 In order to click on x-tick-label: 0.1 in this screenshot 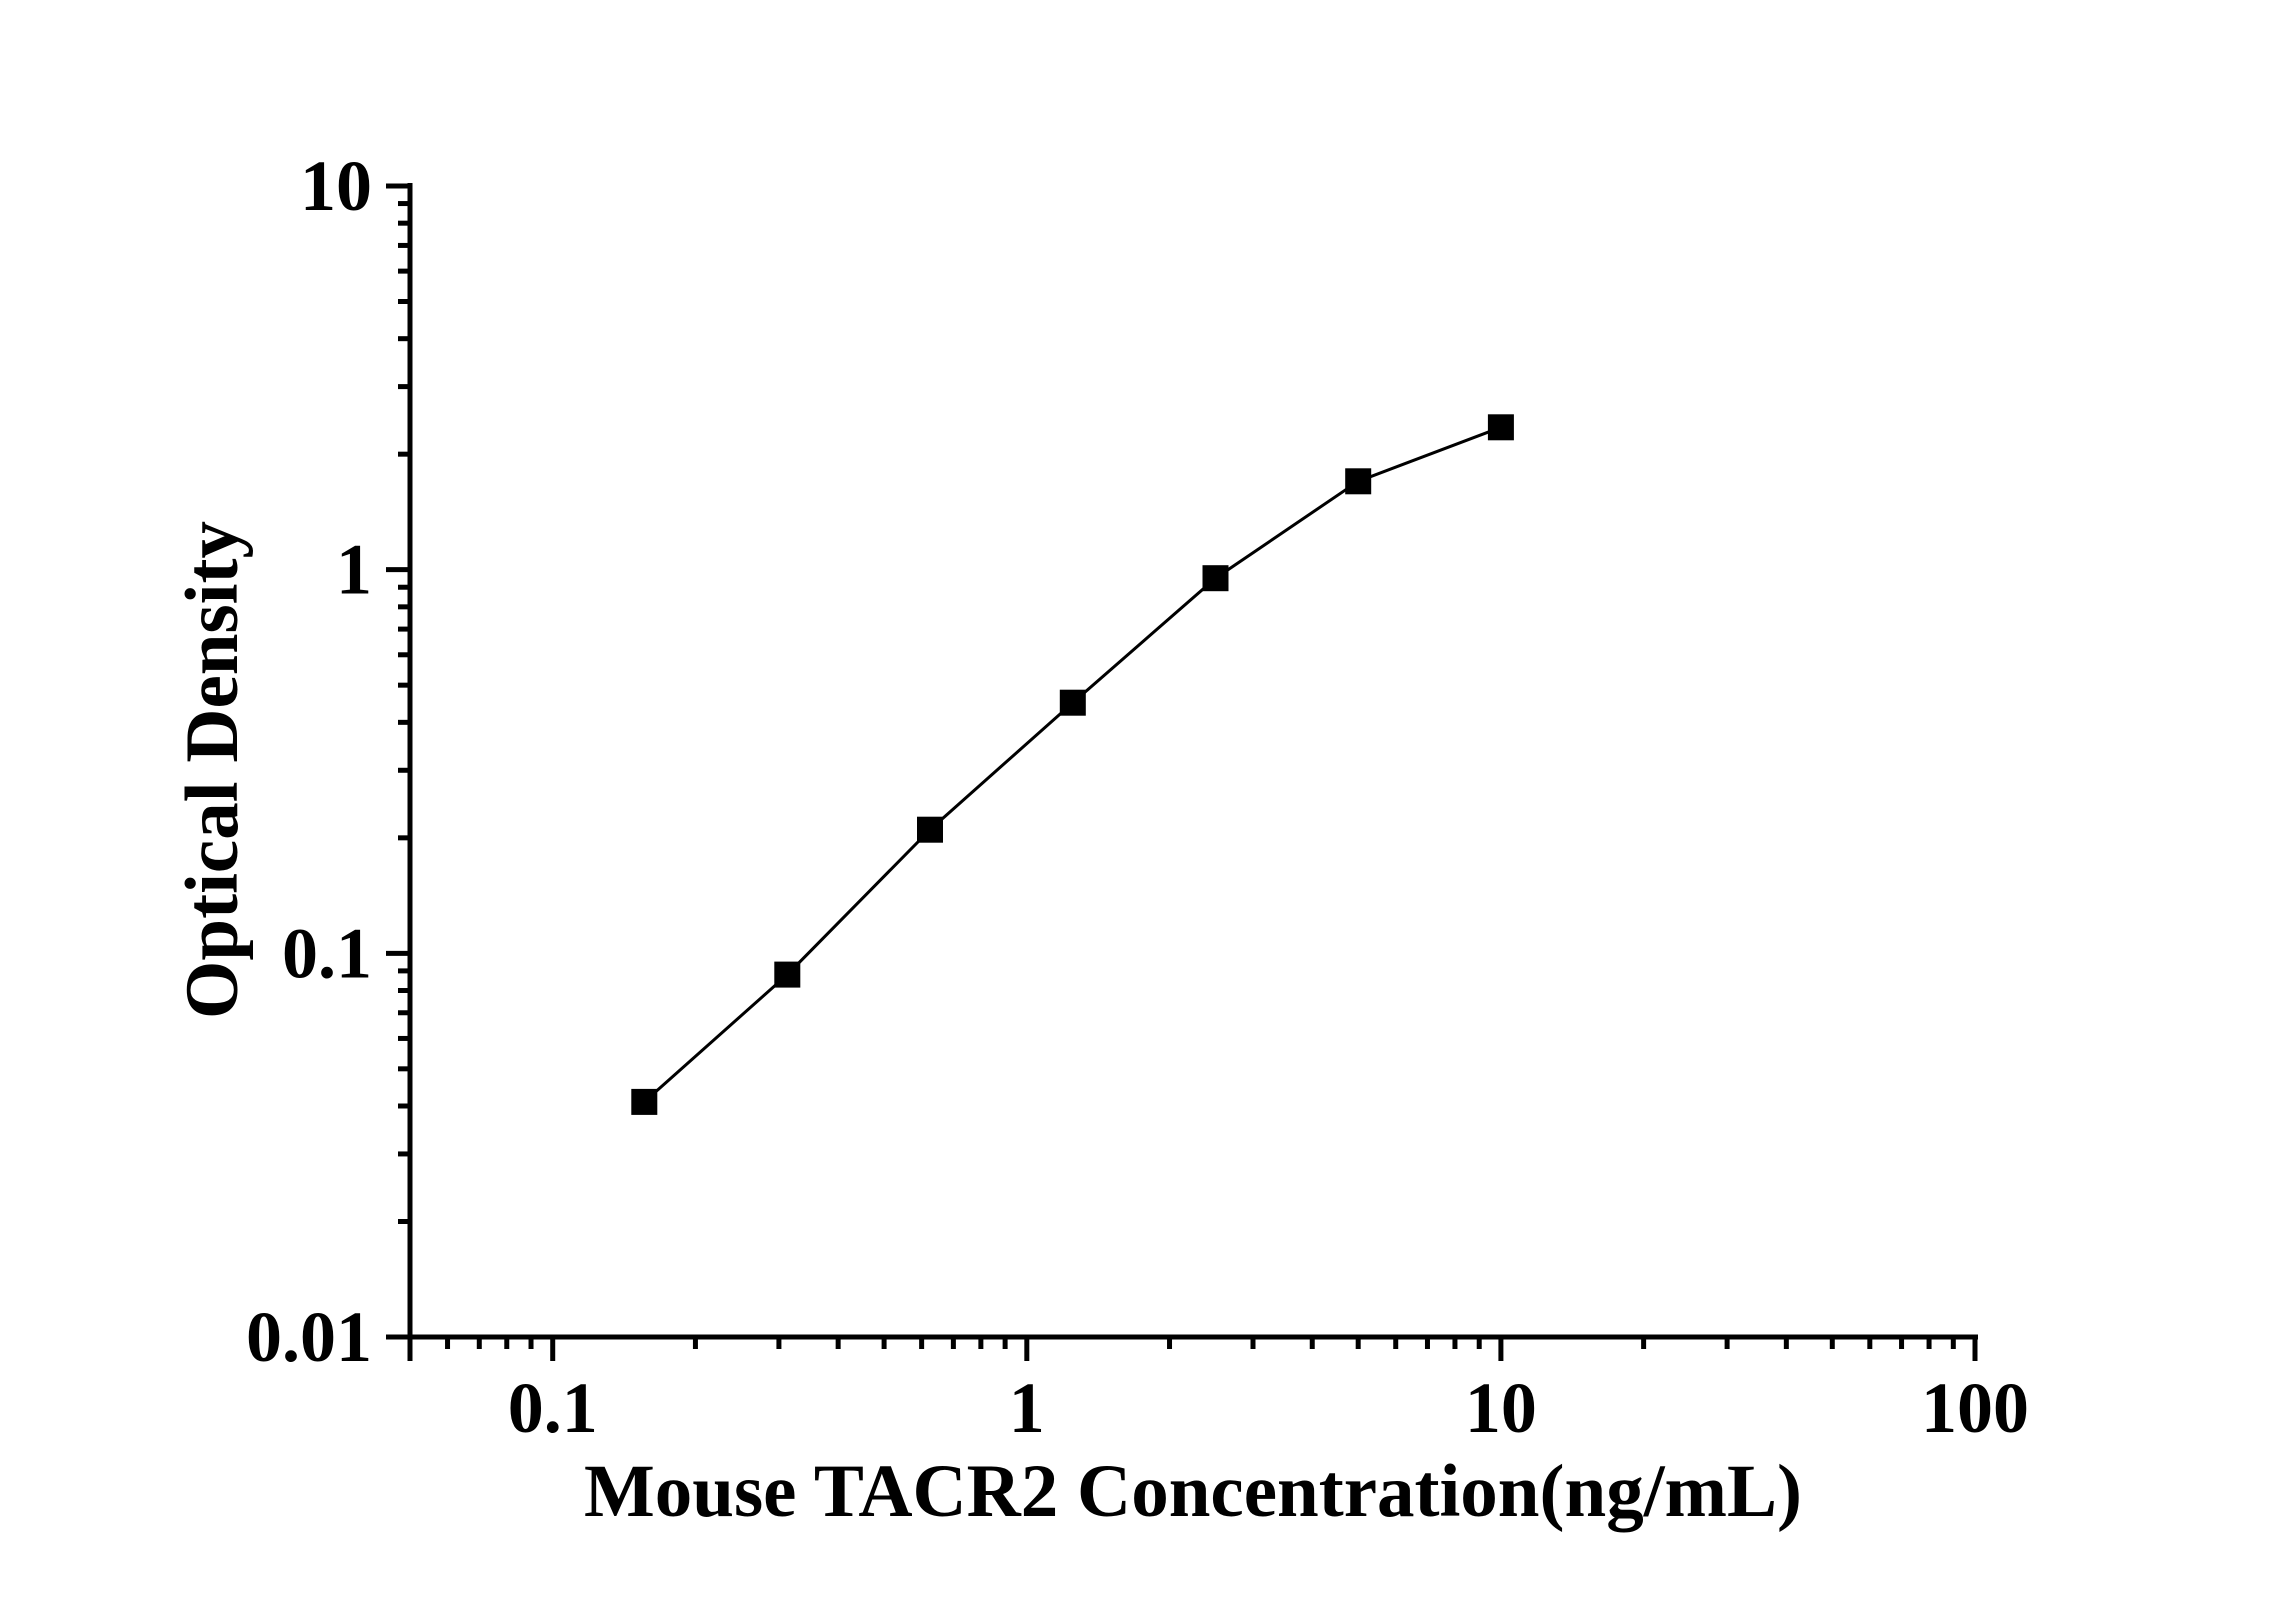, I will do `click(553, 1408)`.